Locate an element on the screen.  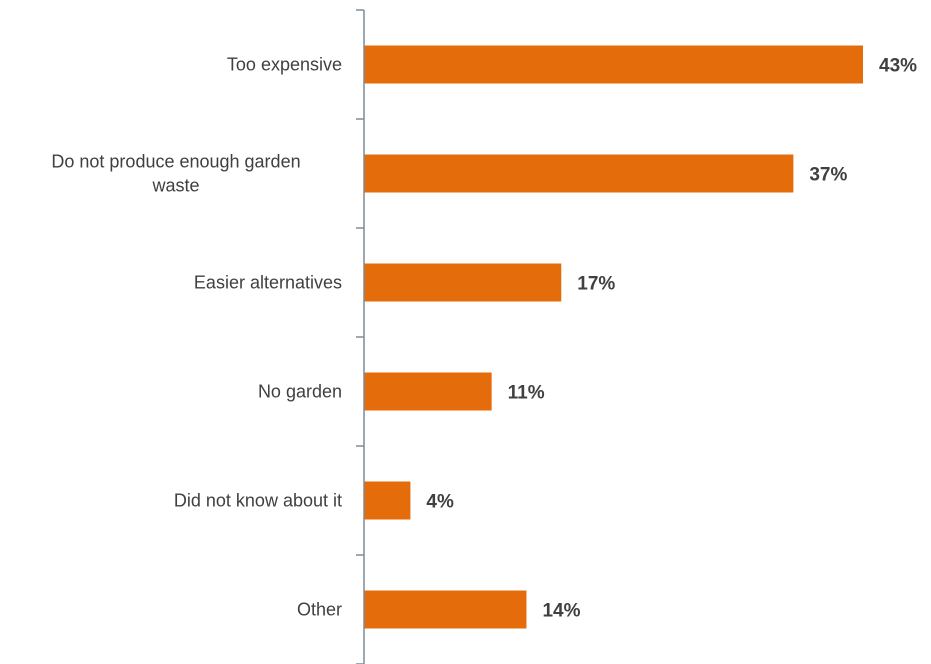
category-label-line: No garden is located at coordinates (300, 392).